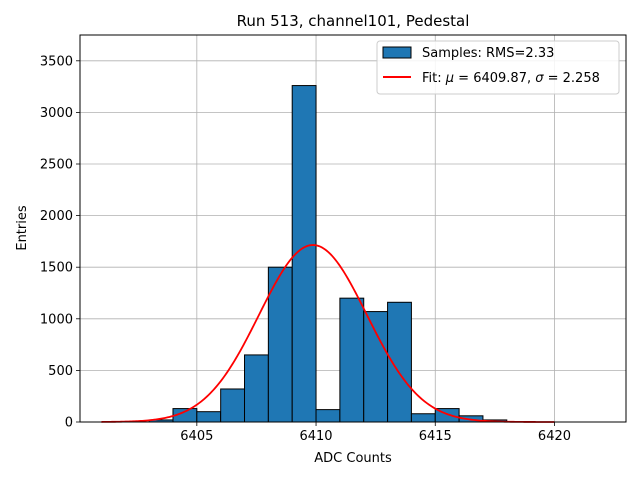  What do you see at coordinates (56, 268) in the screenshot?
I see `y-tick-label: 1500` at bounding box center [56, 268].